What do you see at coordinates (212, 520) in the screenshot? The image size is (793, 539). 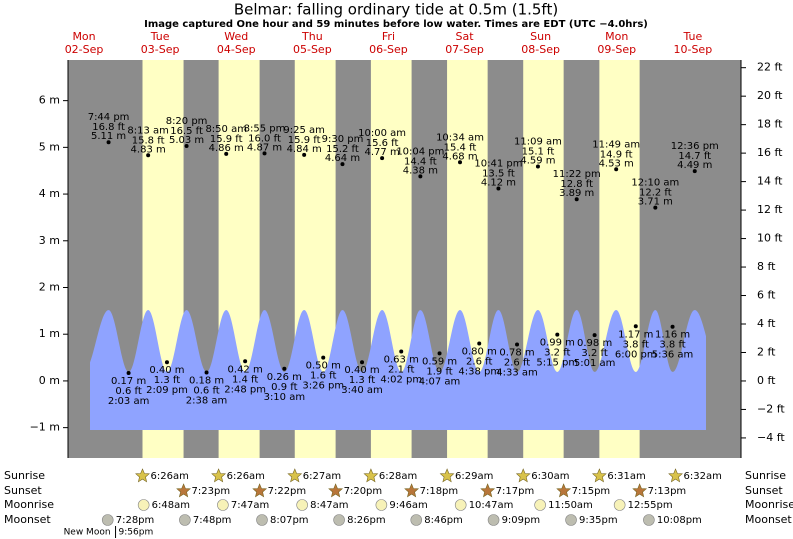 I see `sun-moon-time: 7:48pm` at bounding box center [212, 520].